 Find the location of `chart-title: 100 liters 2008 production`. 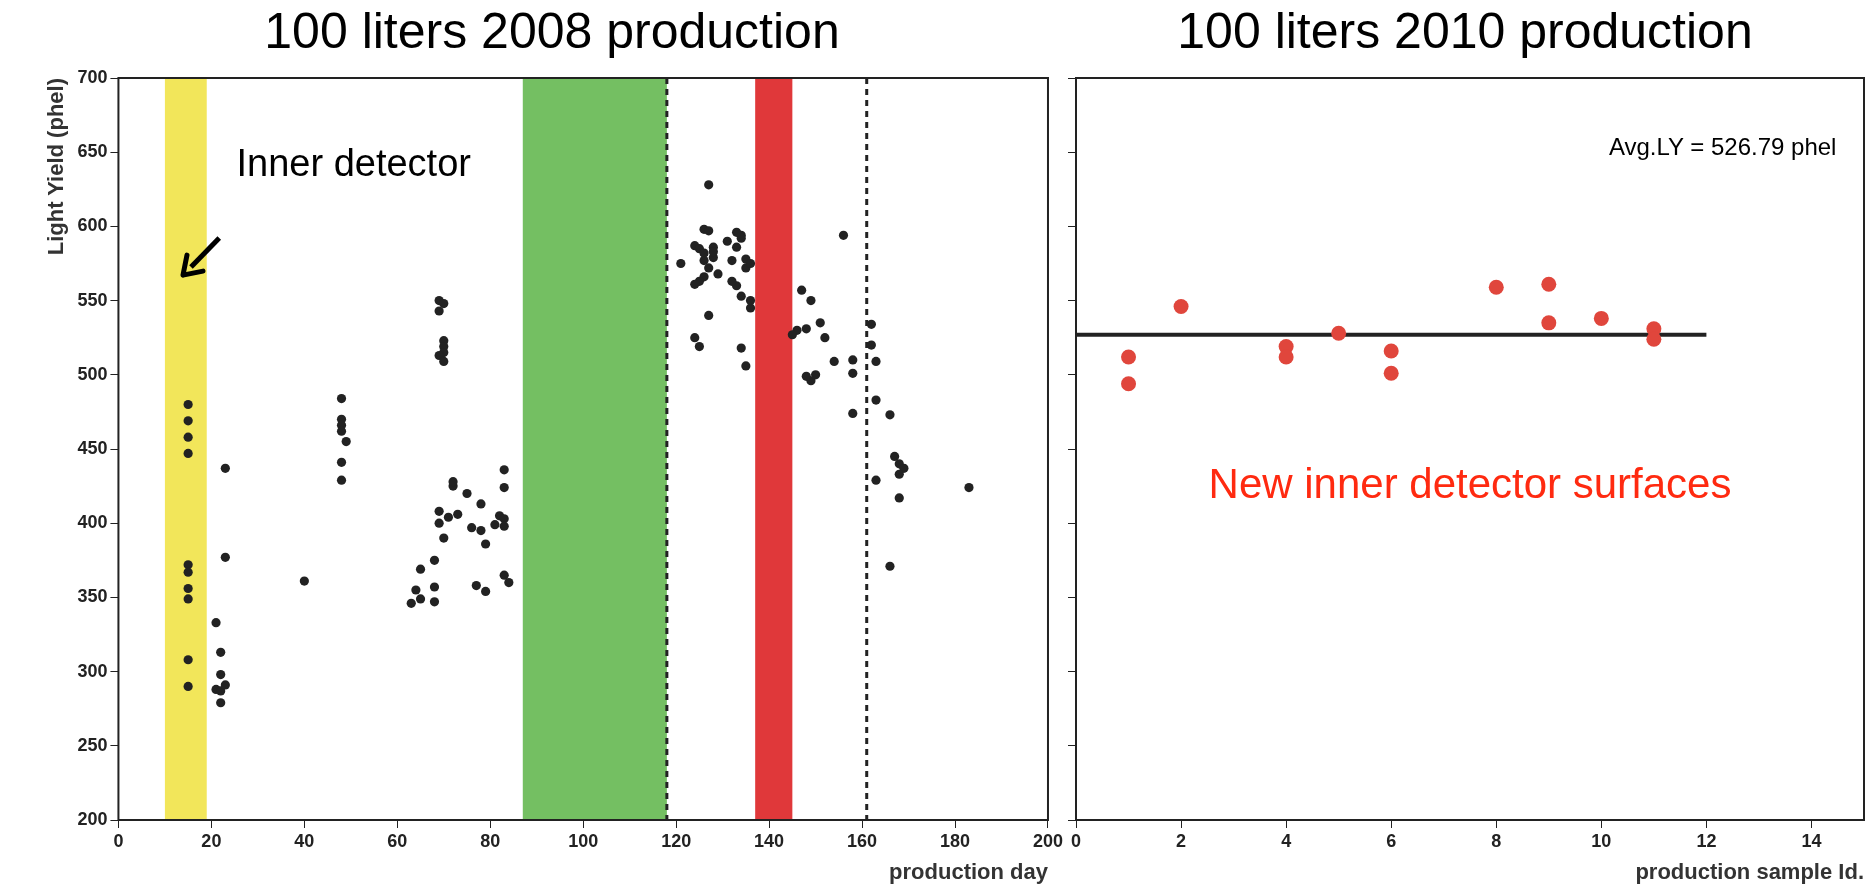

chart-title: 100 liters 2008 production is located at coordinates (552, 30).